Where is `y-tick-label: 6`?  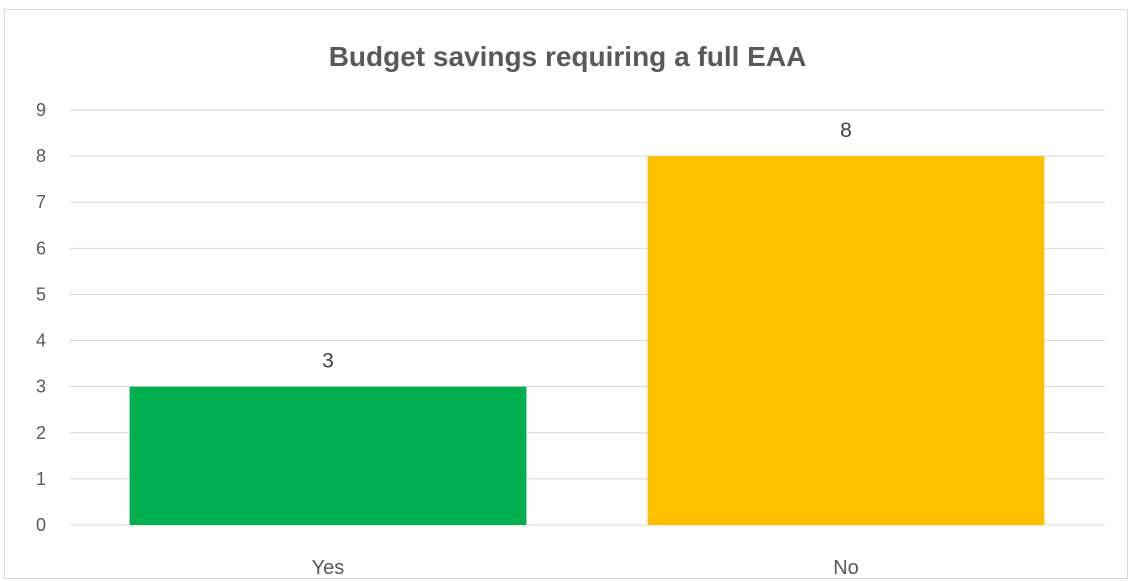
y-tick-label: 6 is located at coordinates (41, 248).